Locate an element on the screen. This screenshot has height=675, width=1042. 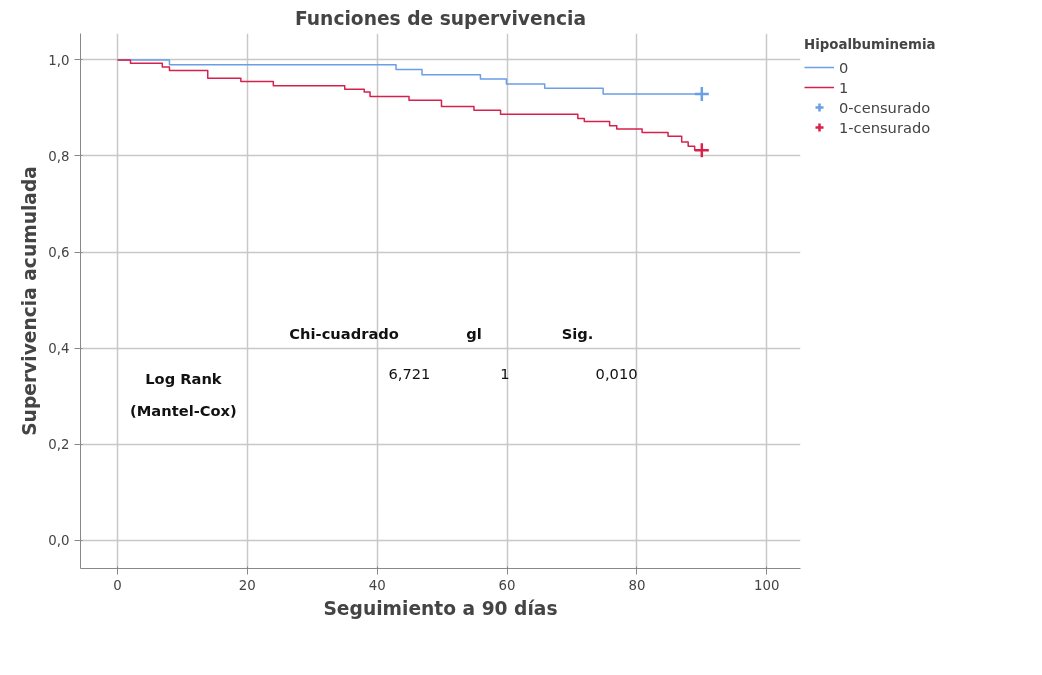
annotation: gl is located at coordinates (474, 334).